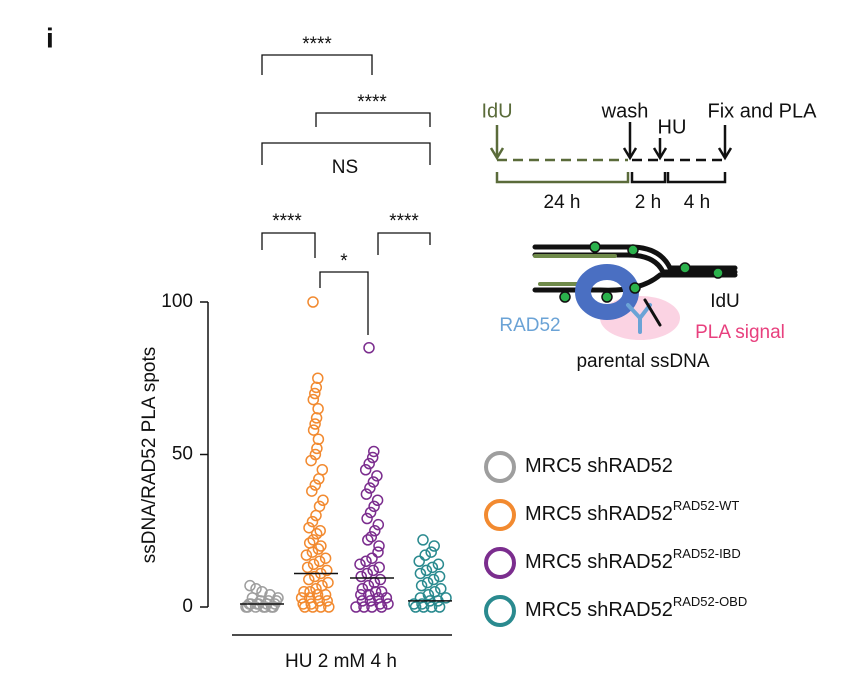  Describe the element at coordinates (763, 111) in the screenshot. I see `step-label: Fix and PLA` at that location.